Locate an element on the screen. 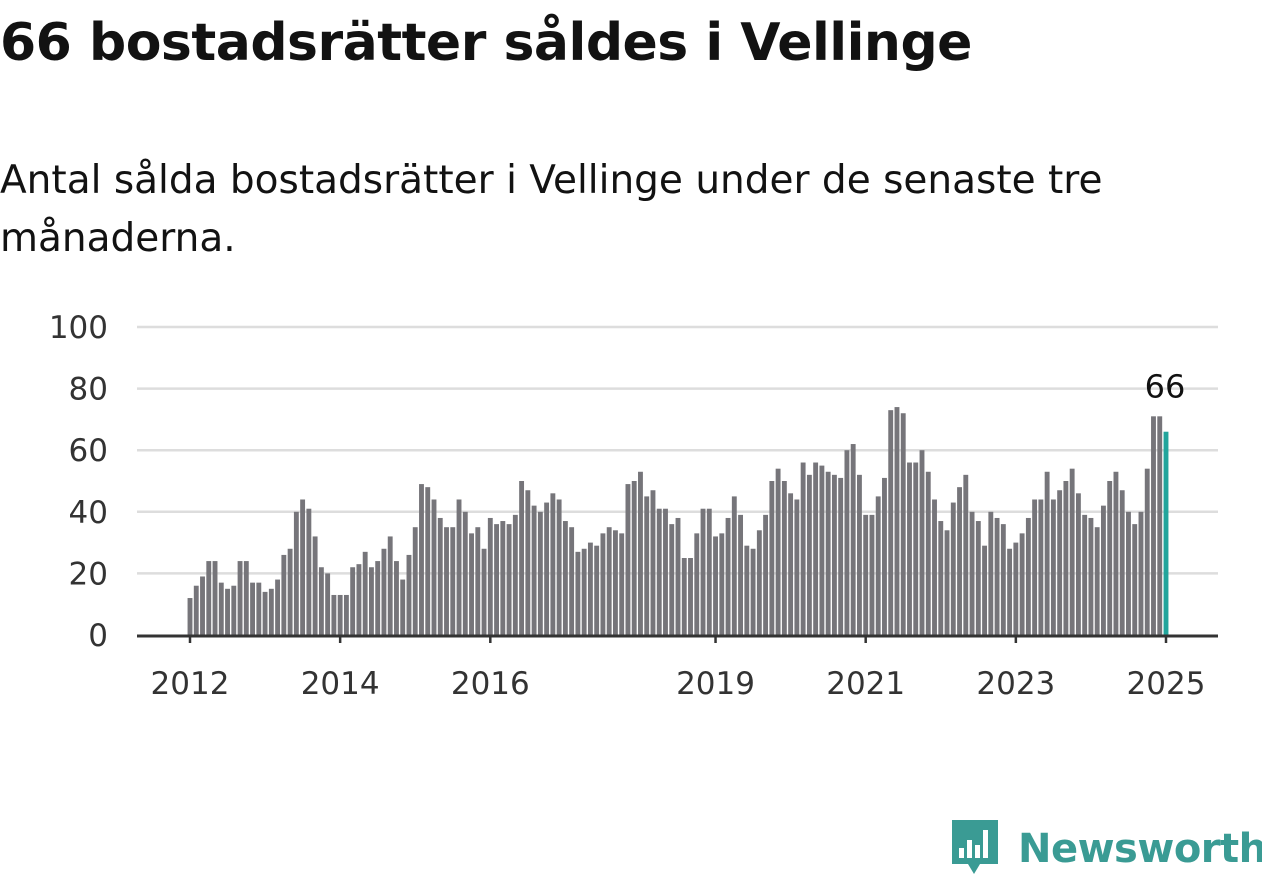 Image resolution: width=1262 pixels, height=880 pixels. x-tick-label: 2021 is located at coordinates (865, 684).